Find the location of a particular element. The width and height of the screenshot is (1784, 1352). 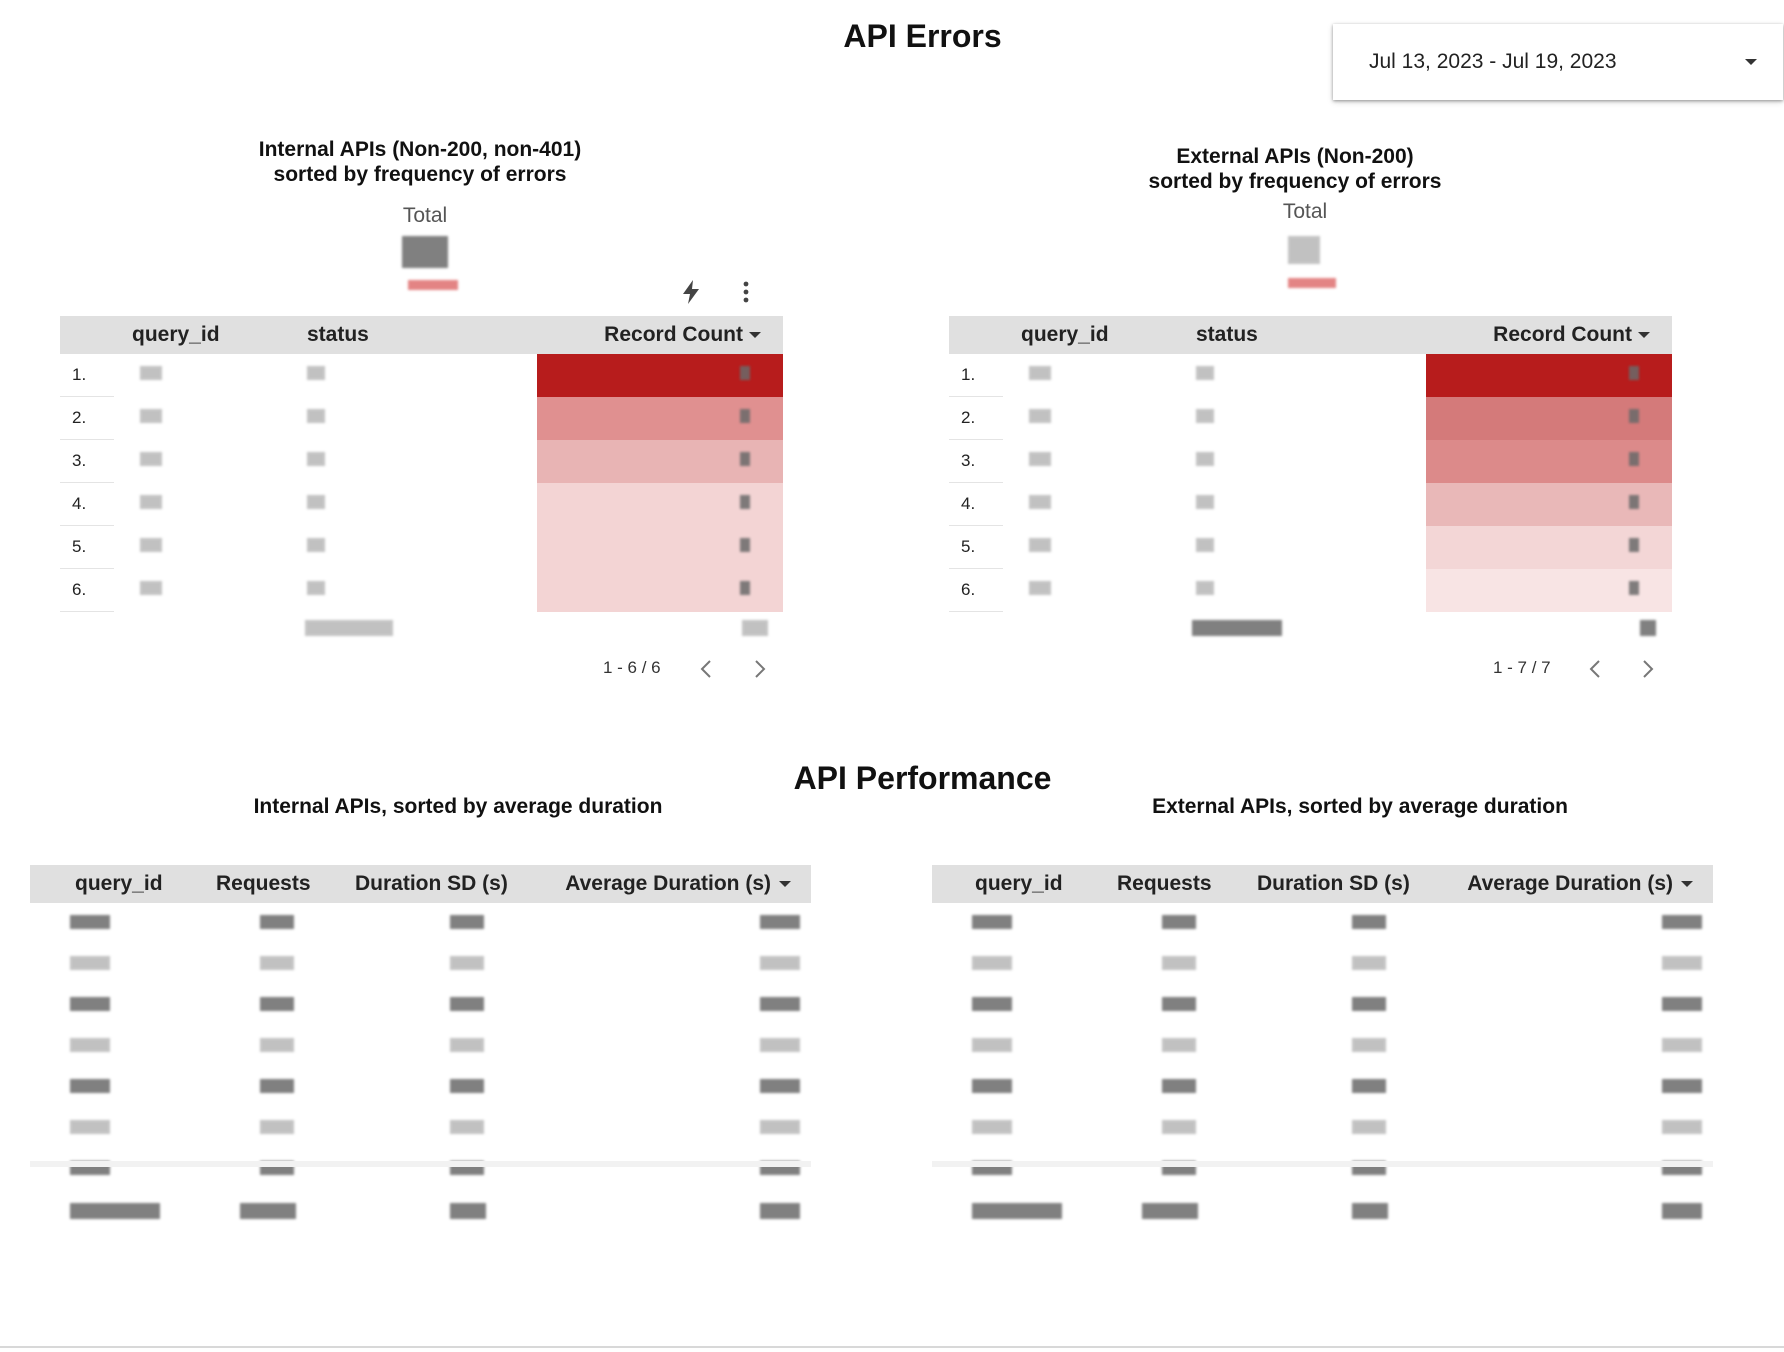

totals-separator is located at coordinates (420, 1164).